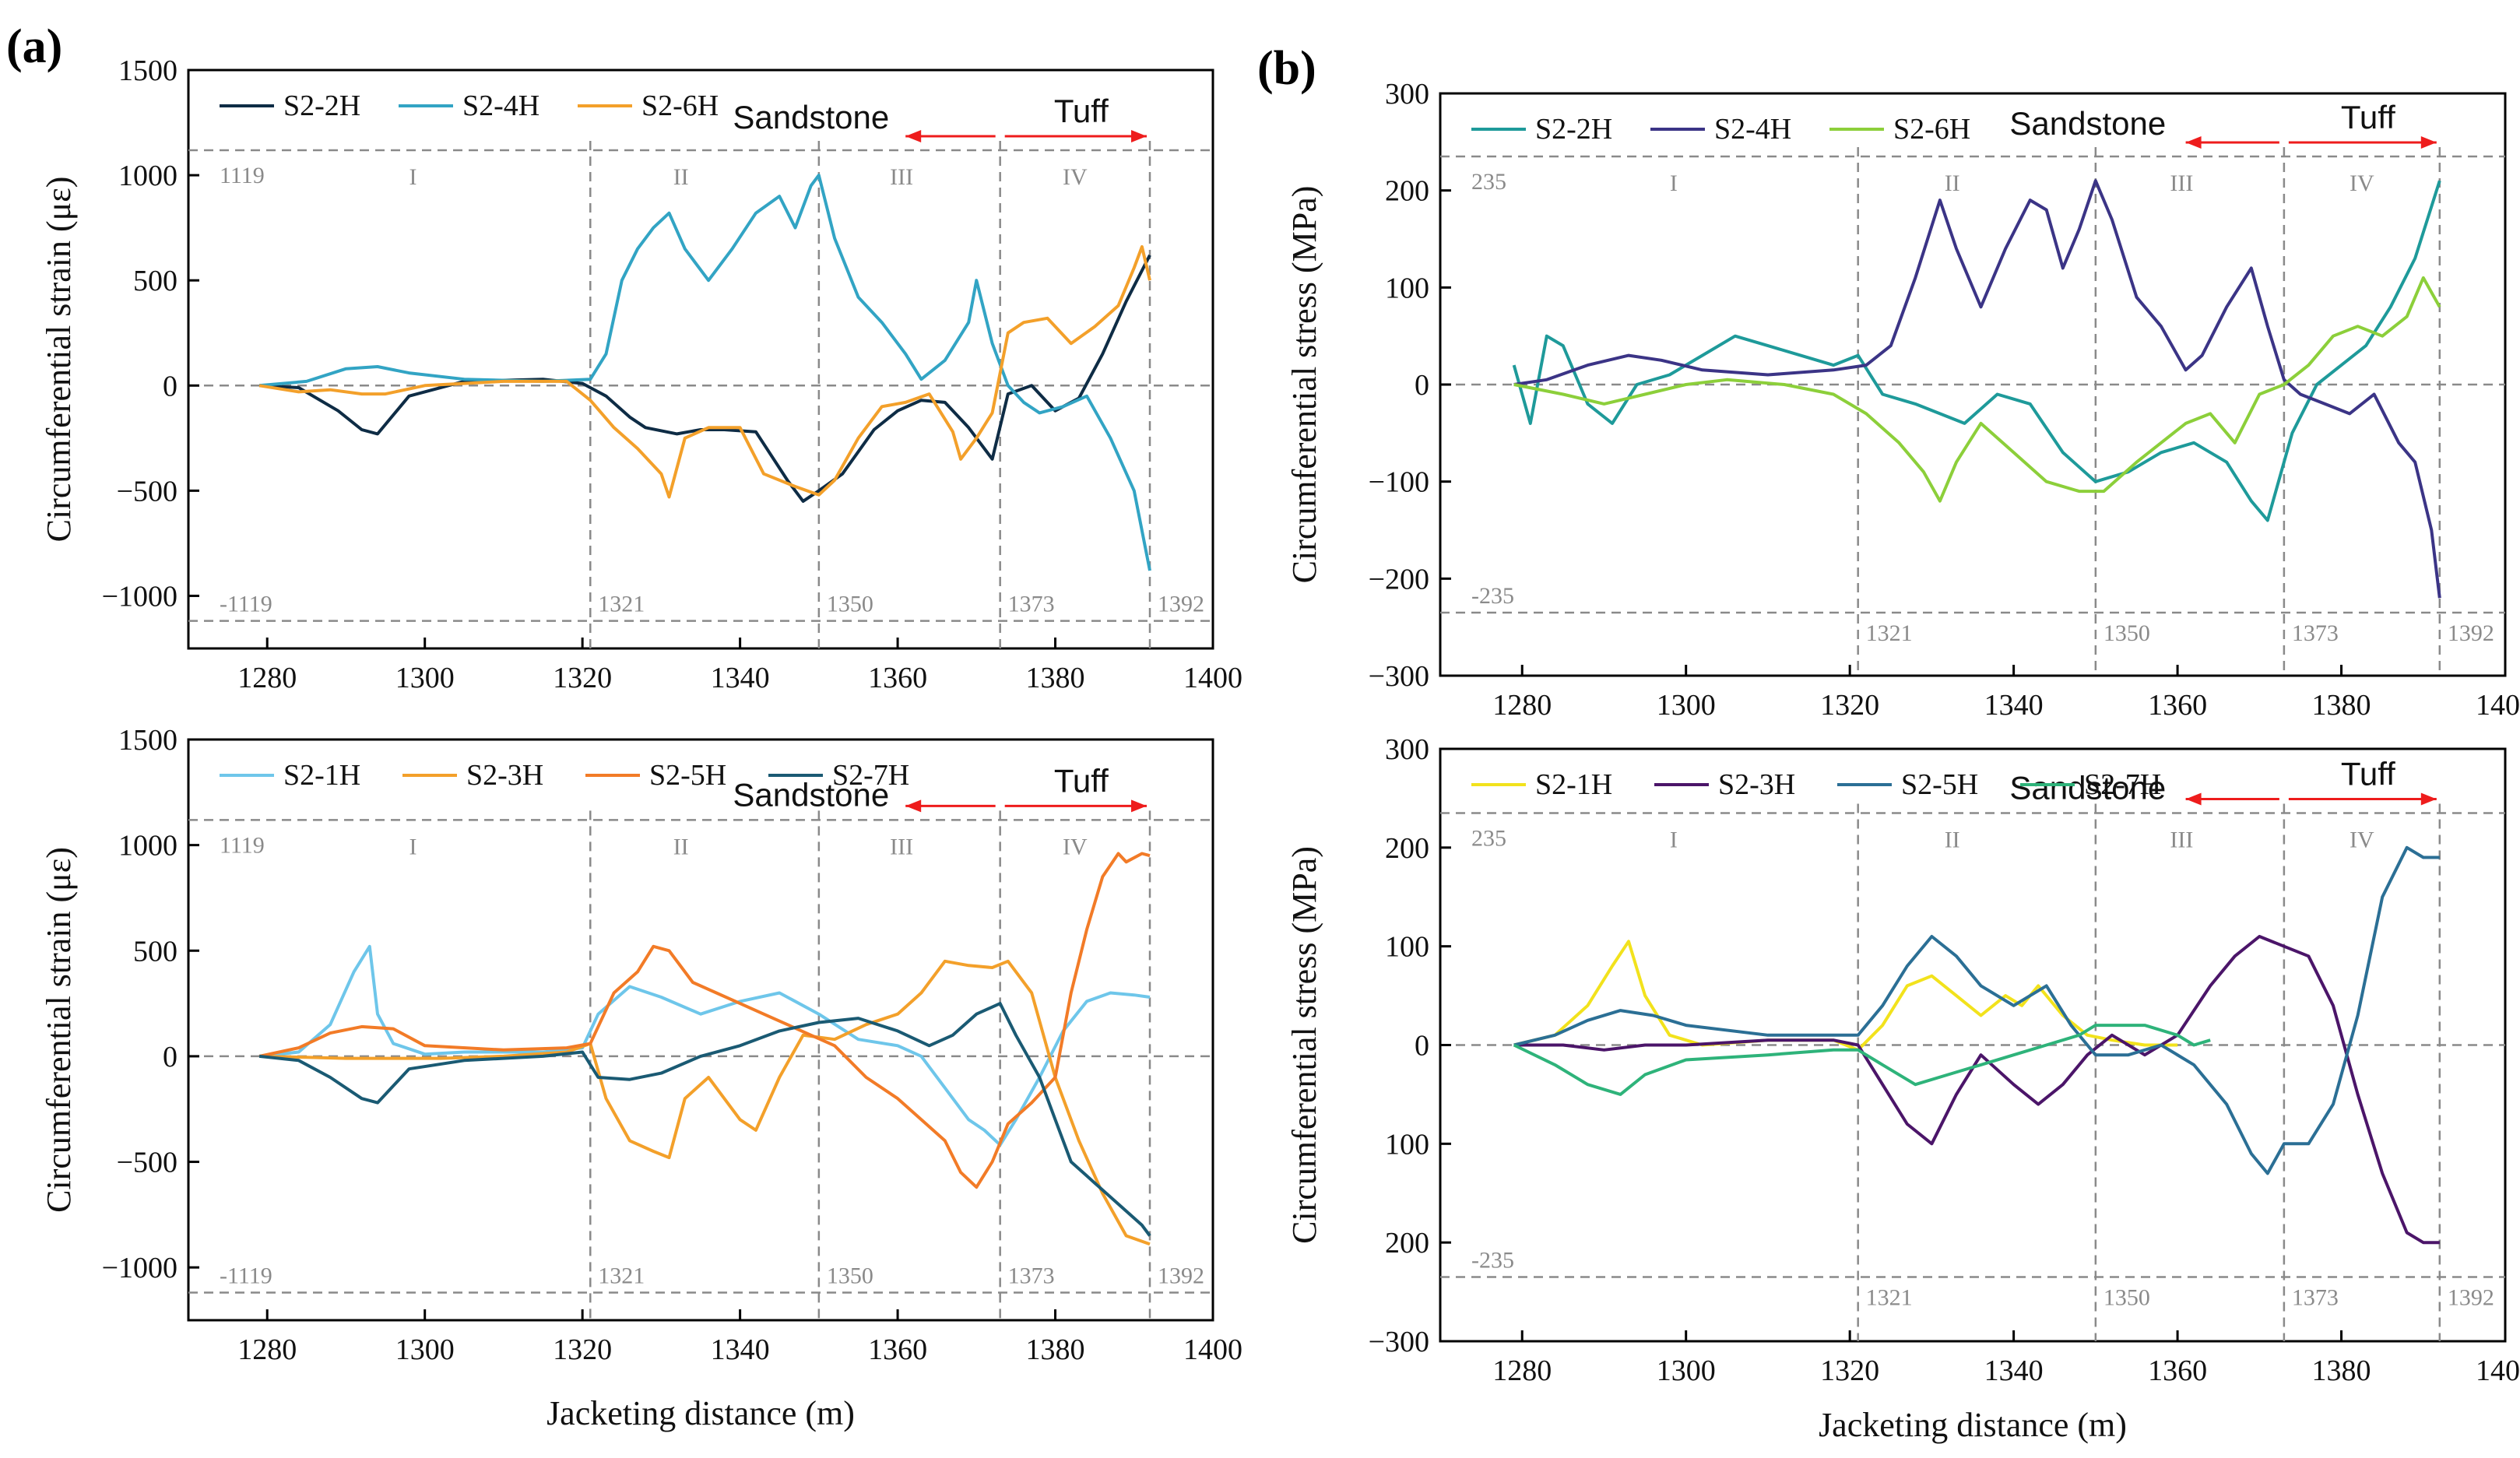 Image resolution: width=2520 pixels, height=1458 pixels. Describe the element at coordinates (34, 46) in the screenshot. I see `panel-label-a: (a)` at that location.